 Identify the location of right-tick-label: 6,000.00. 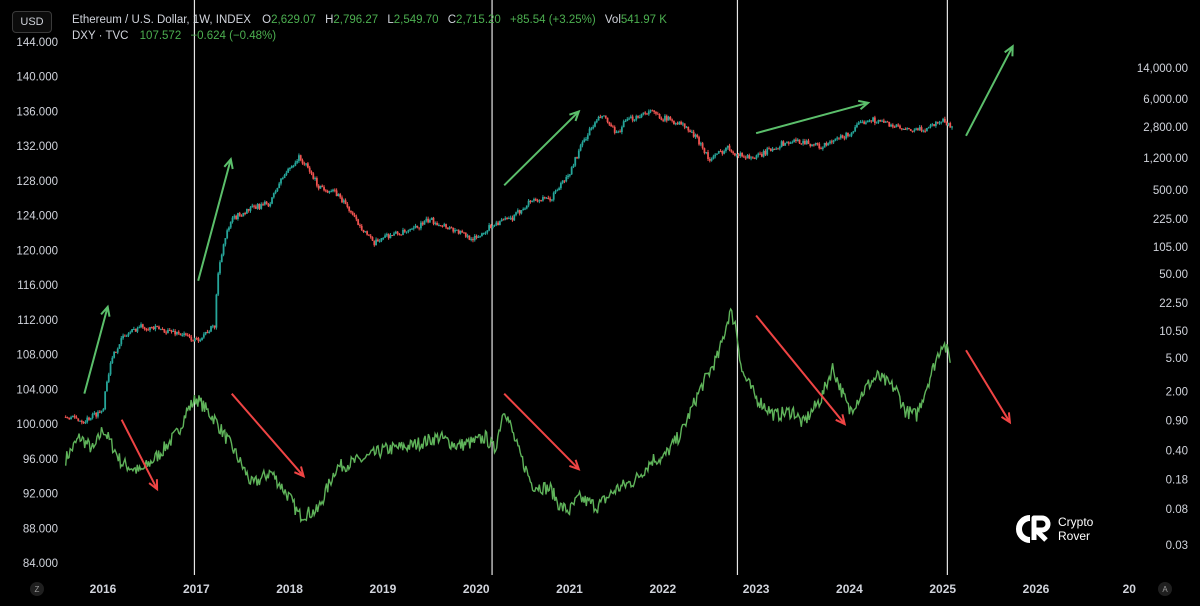
(1165, 100).